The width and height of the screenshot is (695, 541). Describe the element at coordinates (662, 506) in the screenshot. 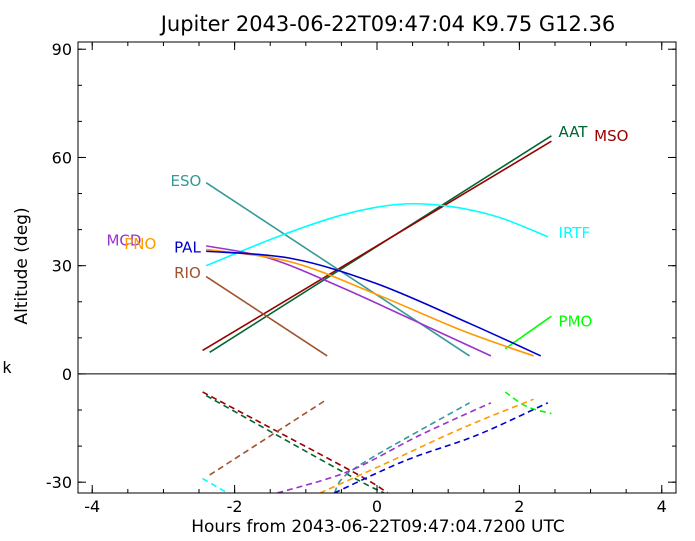

I see `x-tick-label: 4` at that location.